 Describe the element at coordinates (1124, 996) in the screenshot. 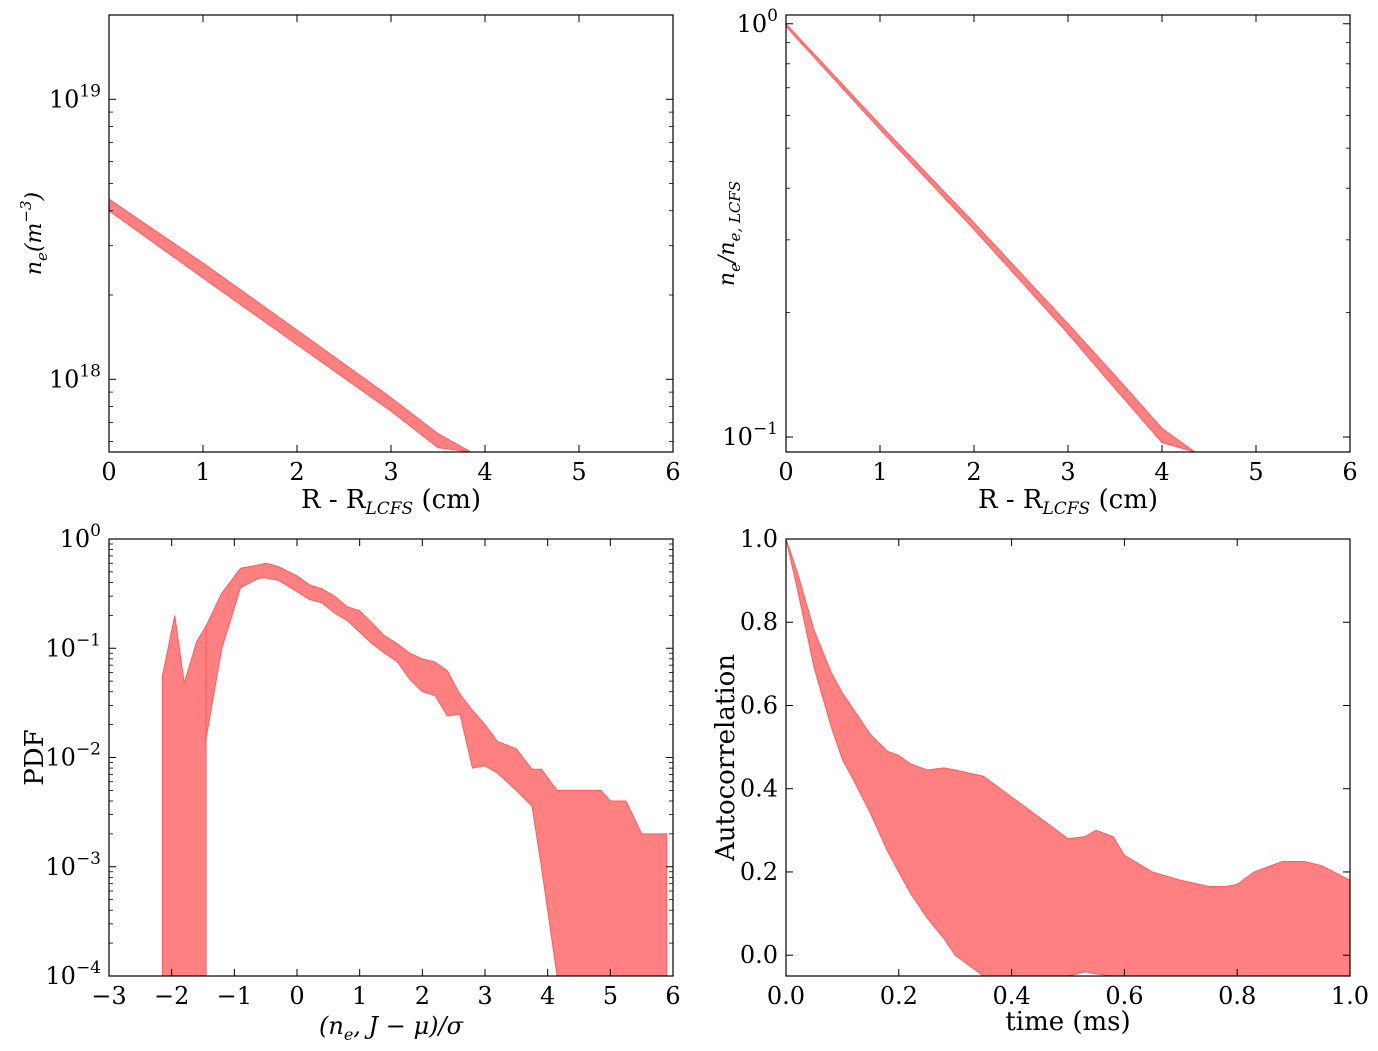

I see `x-tick-label: 0.6` at that location.